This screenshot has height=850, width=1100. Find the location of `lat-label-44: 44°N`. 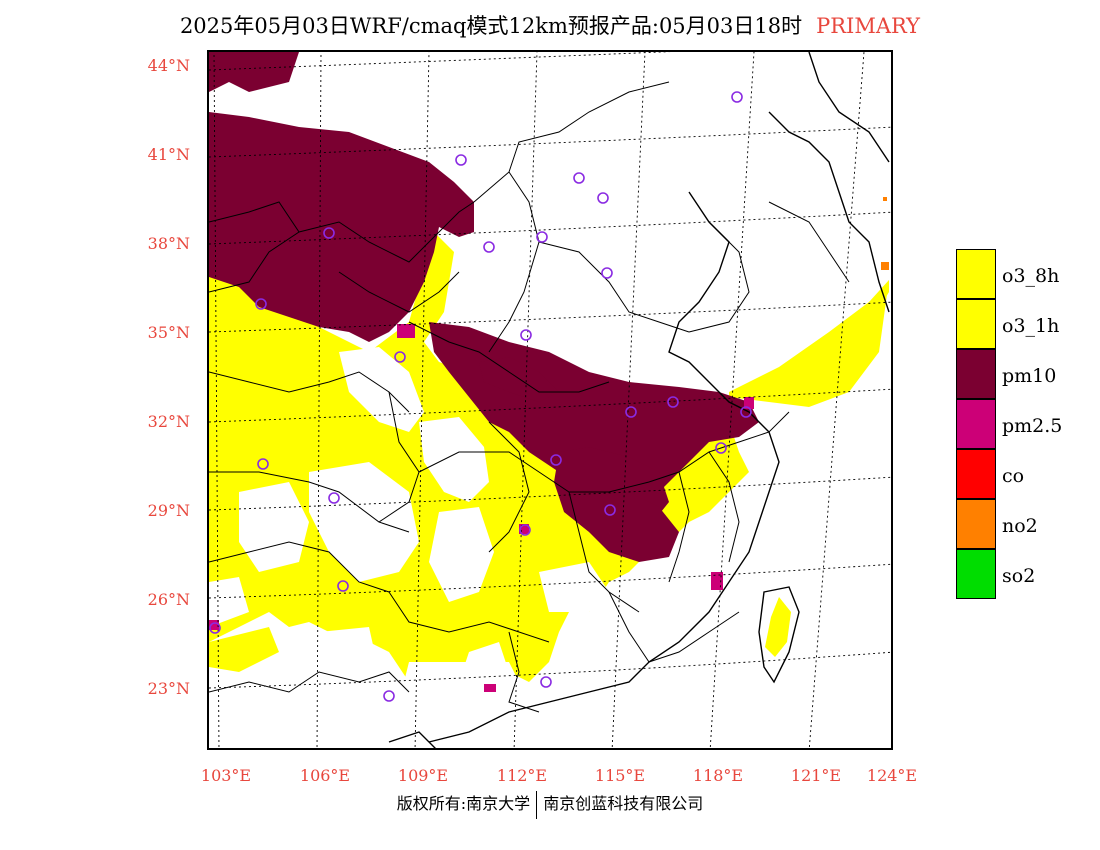

lat-label-44: 44°N is located at coordinates (168, 65).